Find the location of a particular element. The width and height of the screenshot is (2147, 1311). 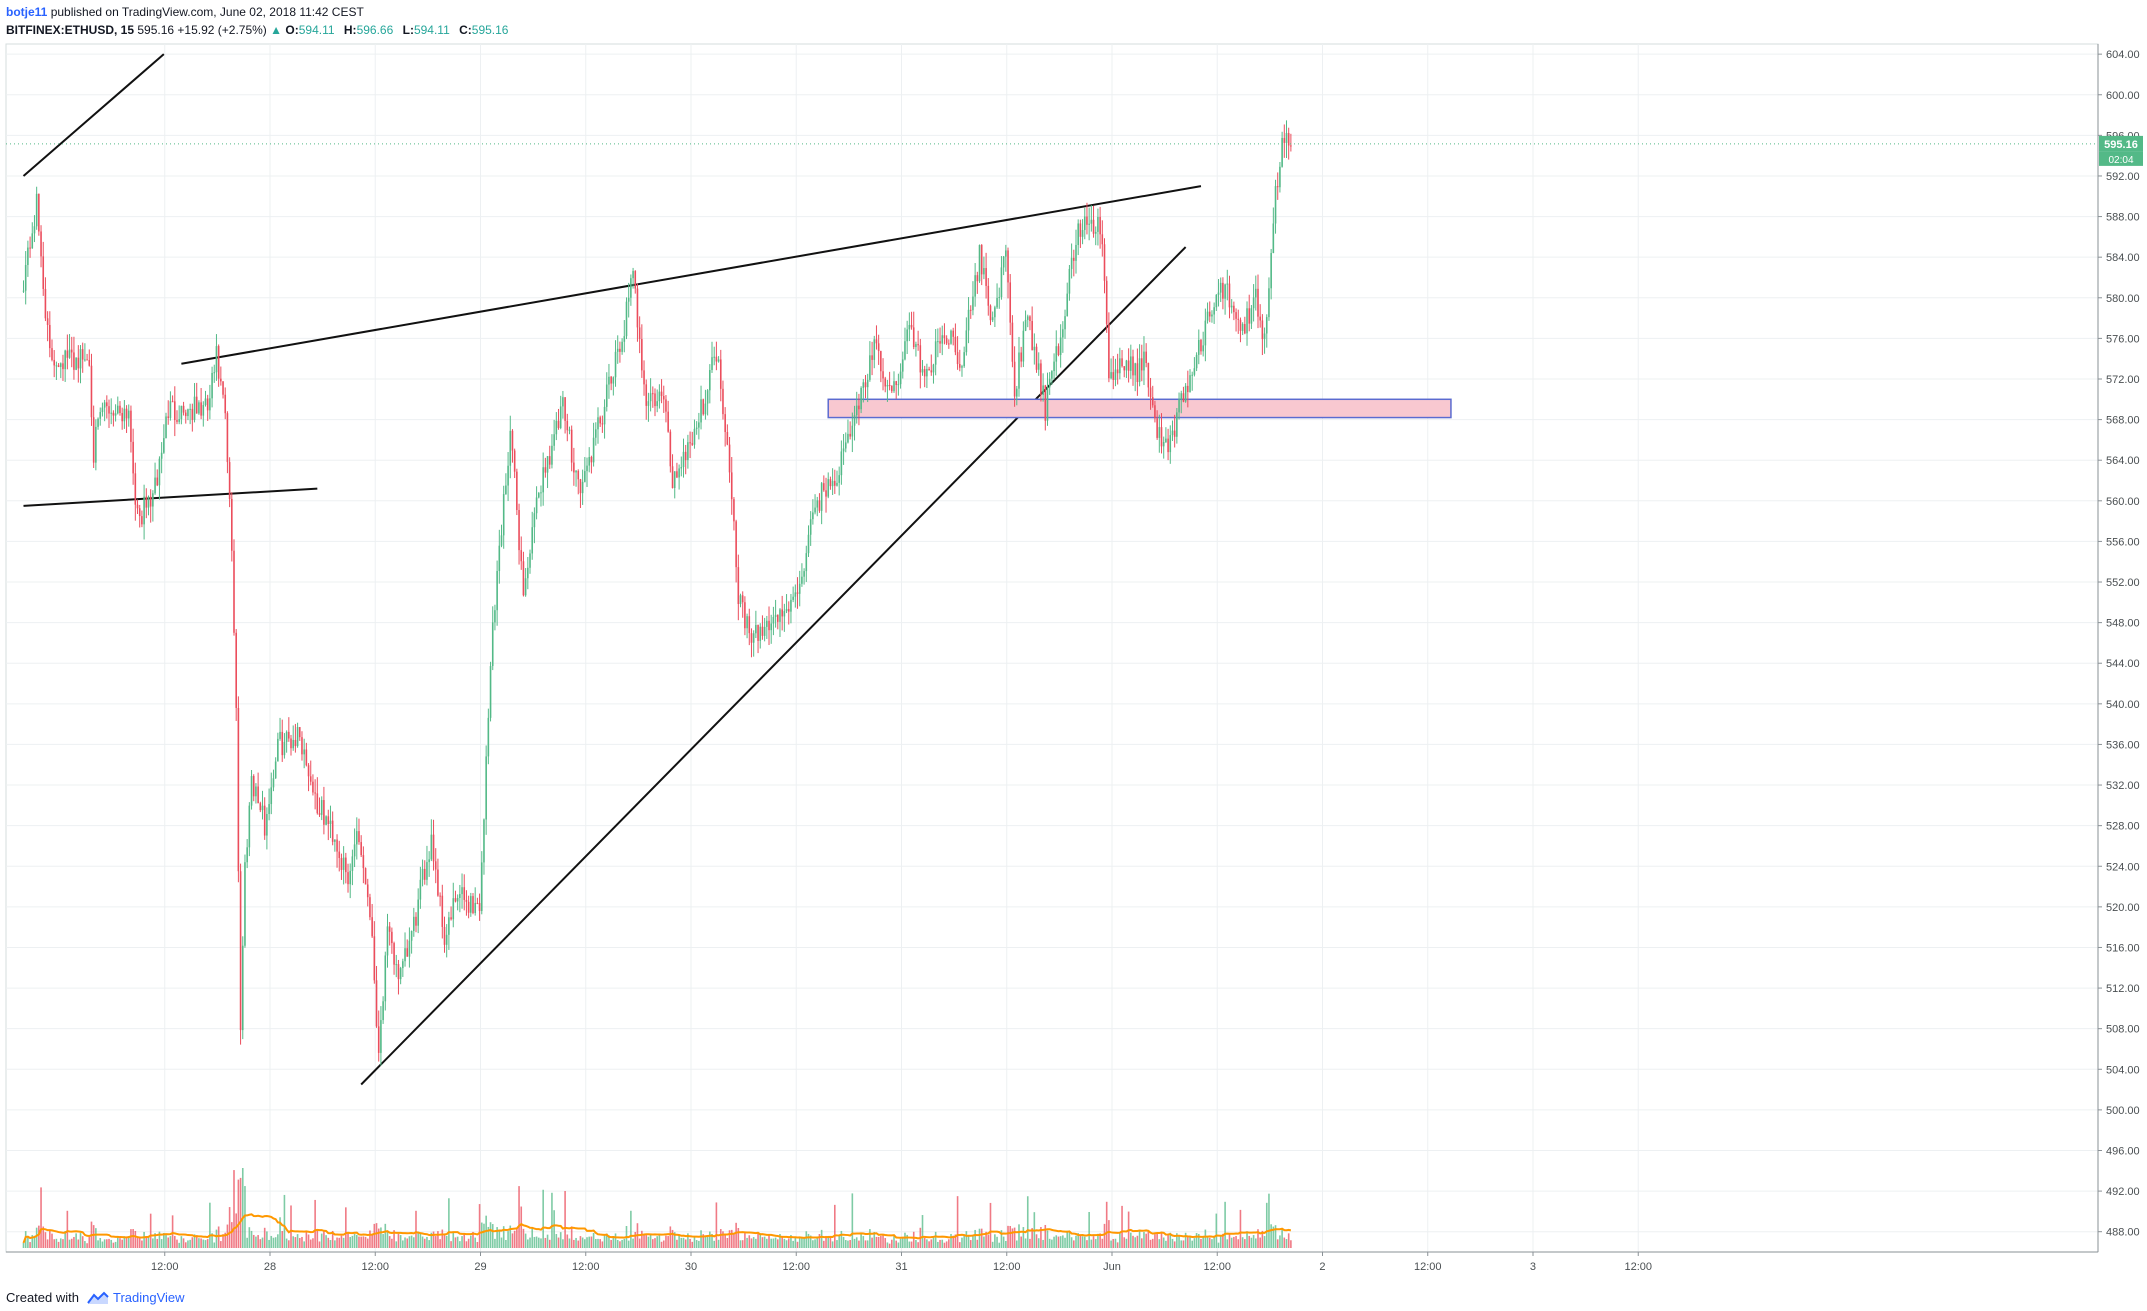

tradingview-brand: TradingView is located at coordinates (148, 1297).